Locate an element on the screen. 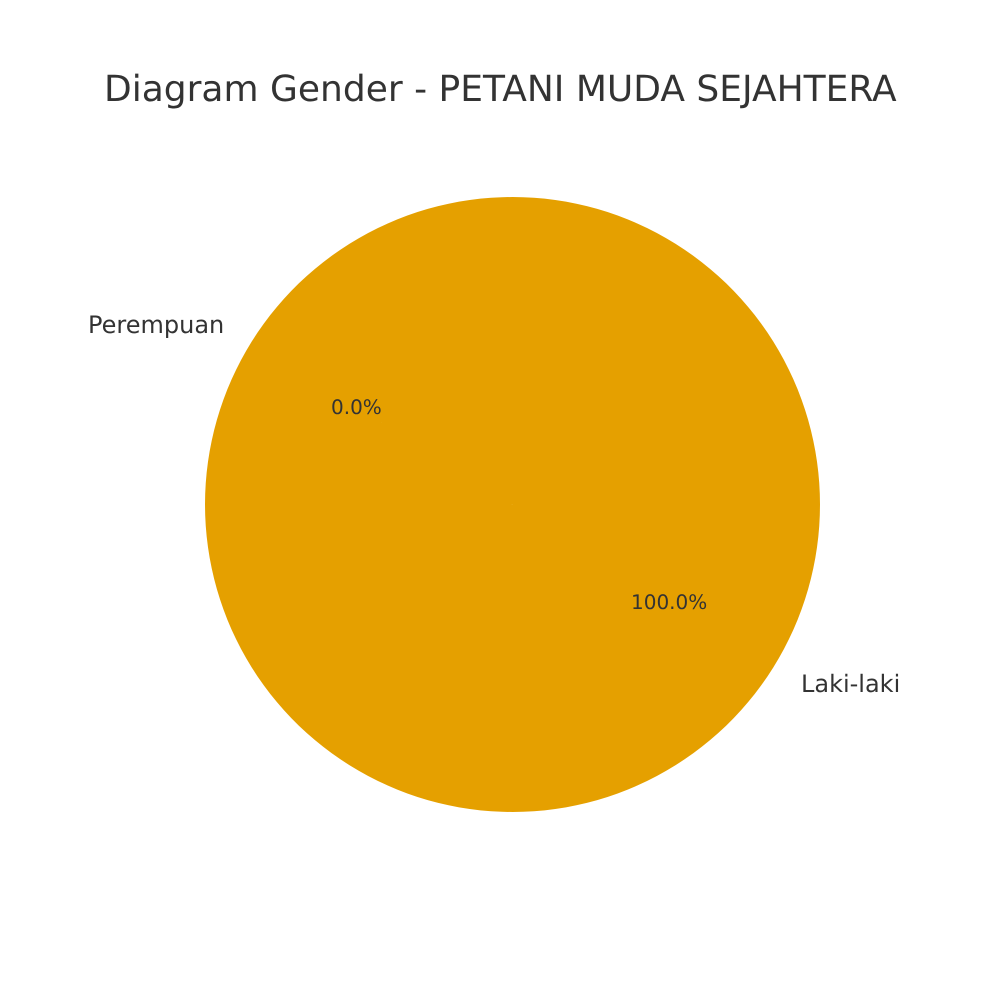 This screenshot has height=1000, width=1000. text: 0.0% is located at coordinates (356, 407).